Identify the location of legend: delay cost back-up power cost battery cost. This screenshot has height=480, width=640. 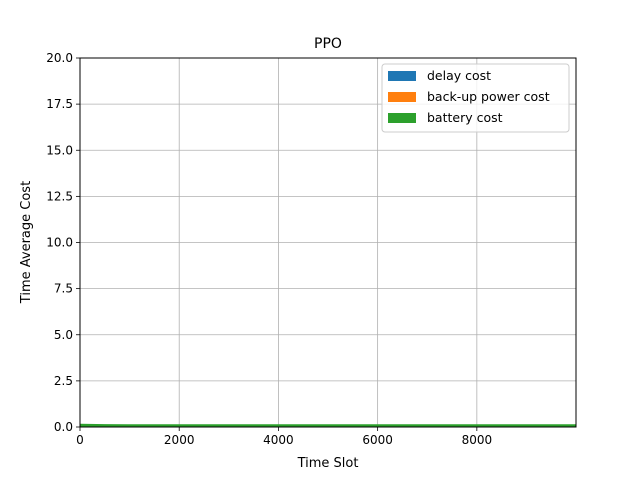
(475, 98).